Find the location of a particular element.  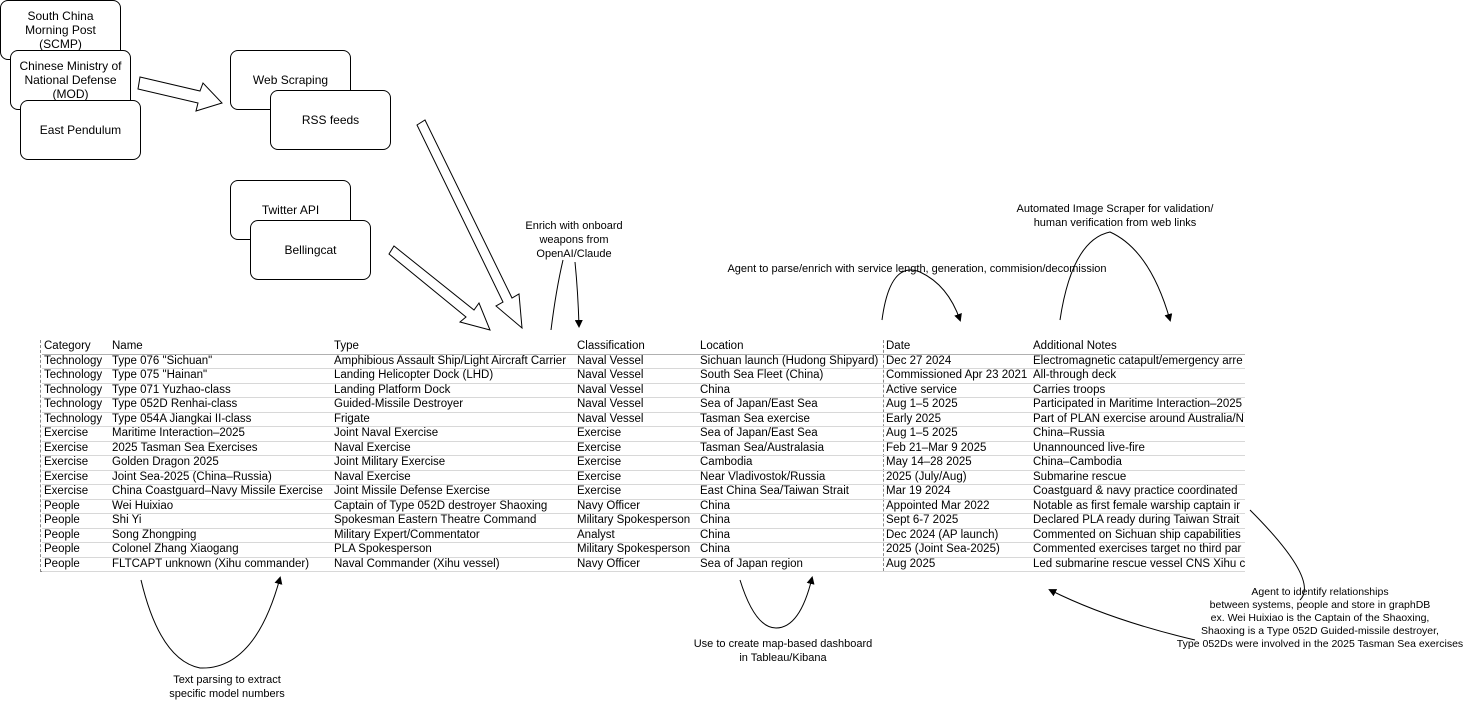

web-scraping-label: Web Scraping is located at coordinates (290, 80).